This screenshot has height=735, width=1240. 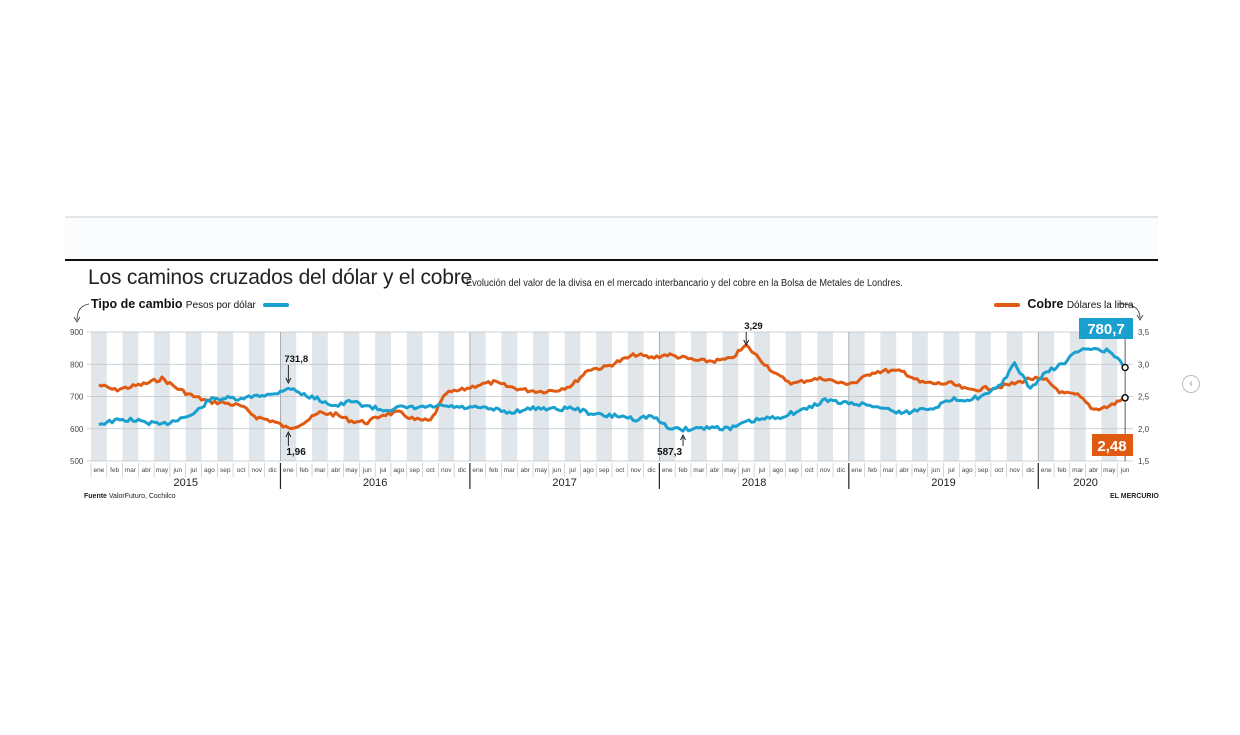 What do you see at coordinates (95, 496) in the screenshot?
I see `source-label: Fuente` at bounding box center [95, 496].